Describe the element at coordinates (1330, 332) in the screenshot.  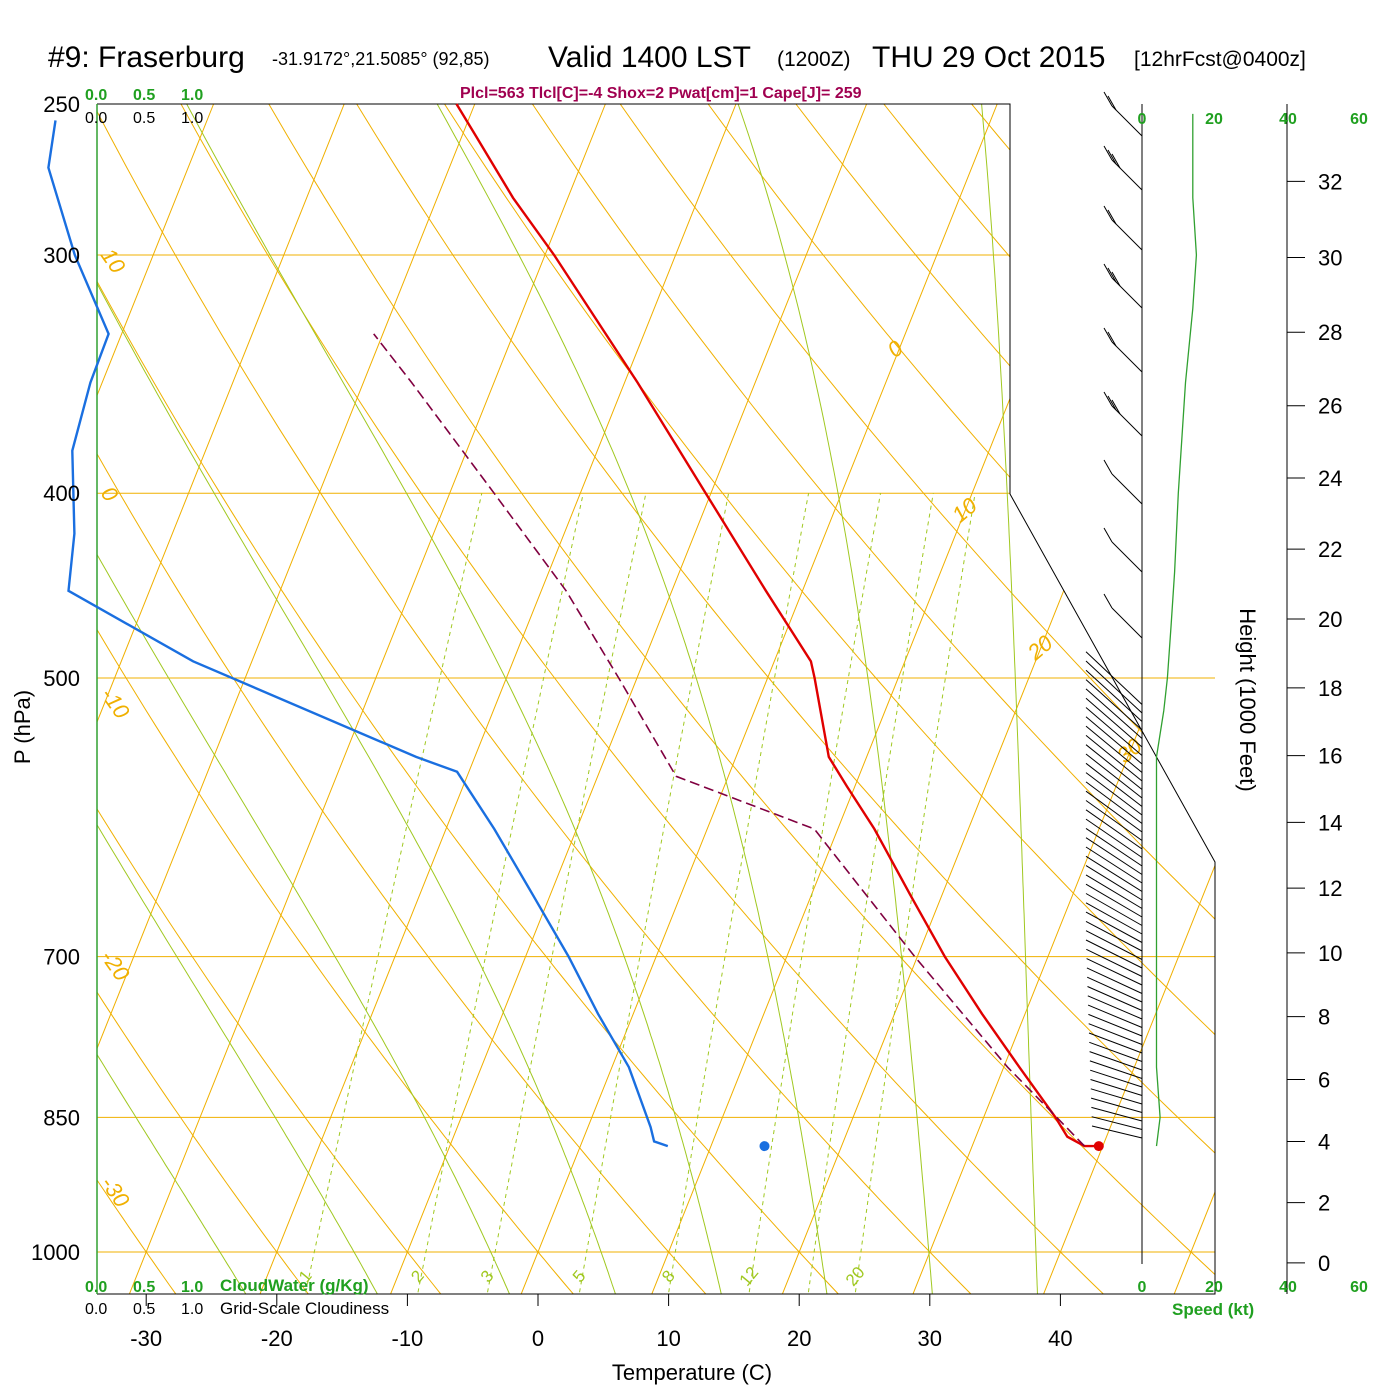
I see `height-tick-label: 28` at that location.